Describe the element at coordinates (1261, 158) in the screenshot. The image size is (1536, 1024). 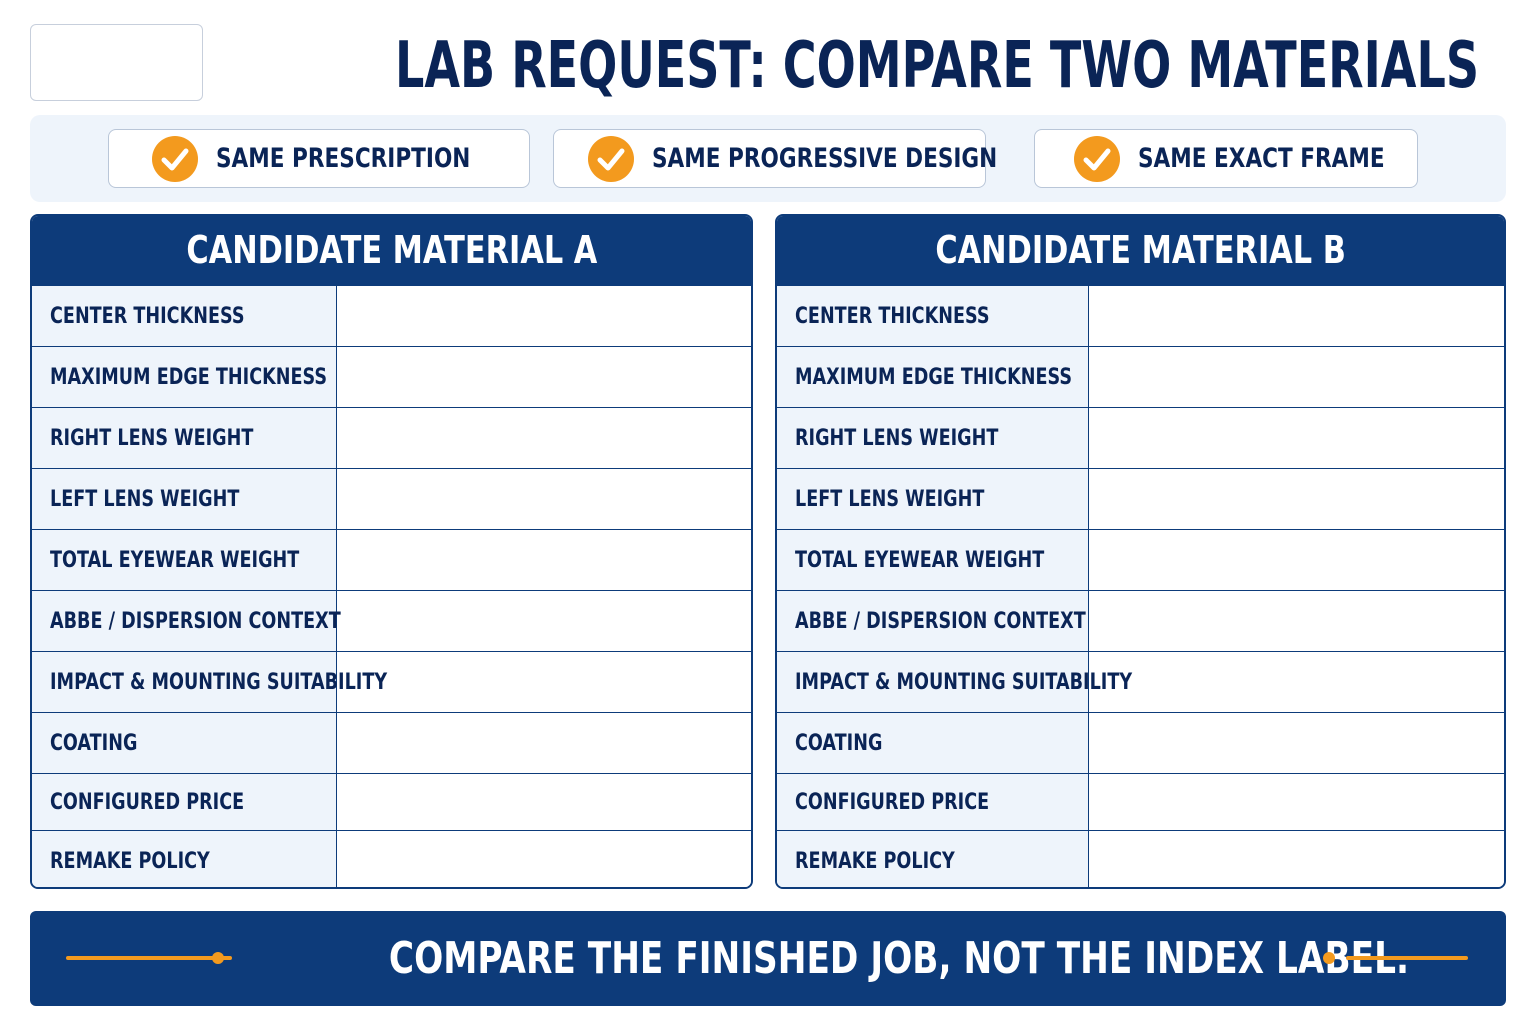
I see `check-label: SAME EXACT FRAME` at that location.